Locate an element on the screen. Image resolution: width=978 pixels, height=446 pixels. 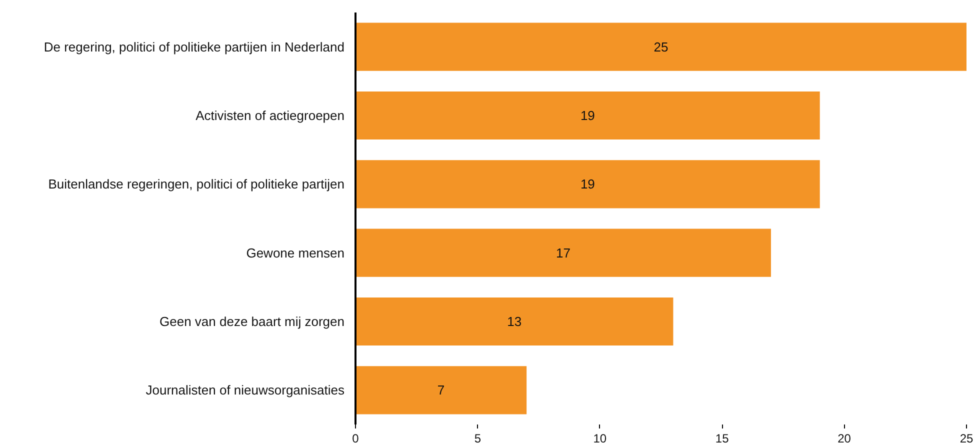
y-tick-label: Activisten of actiegroepen is located at coordinates (270, 115).